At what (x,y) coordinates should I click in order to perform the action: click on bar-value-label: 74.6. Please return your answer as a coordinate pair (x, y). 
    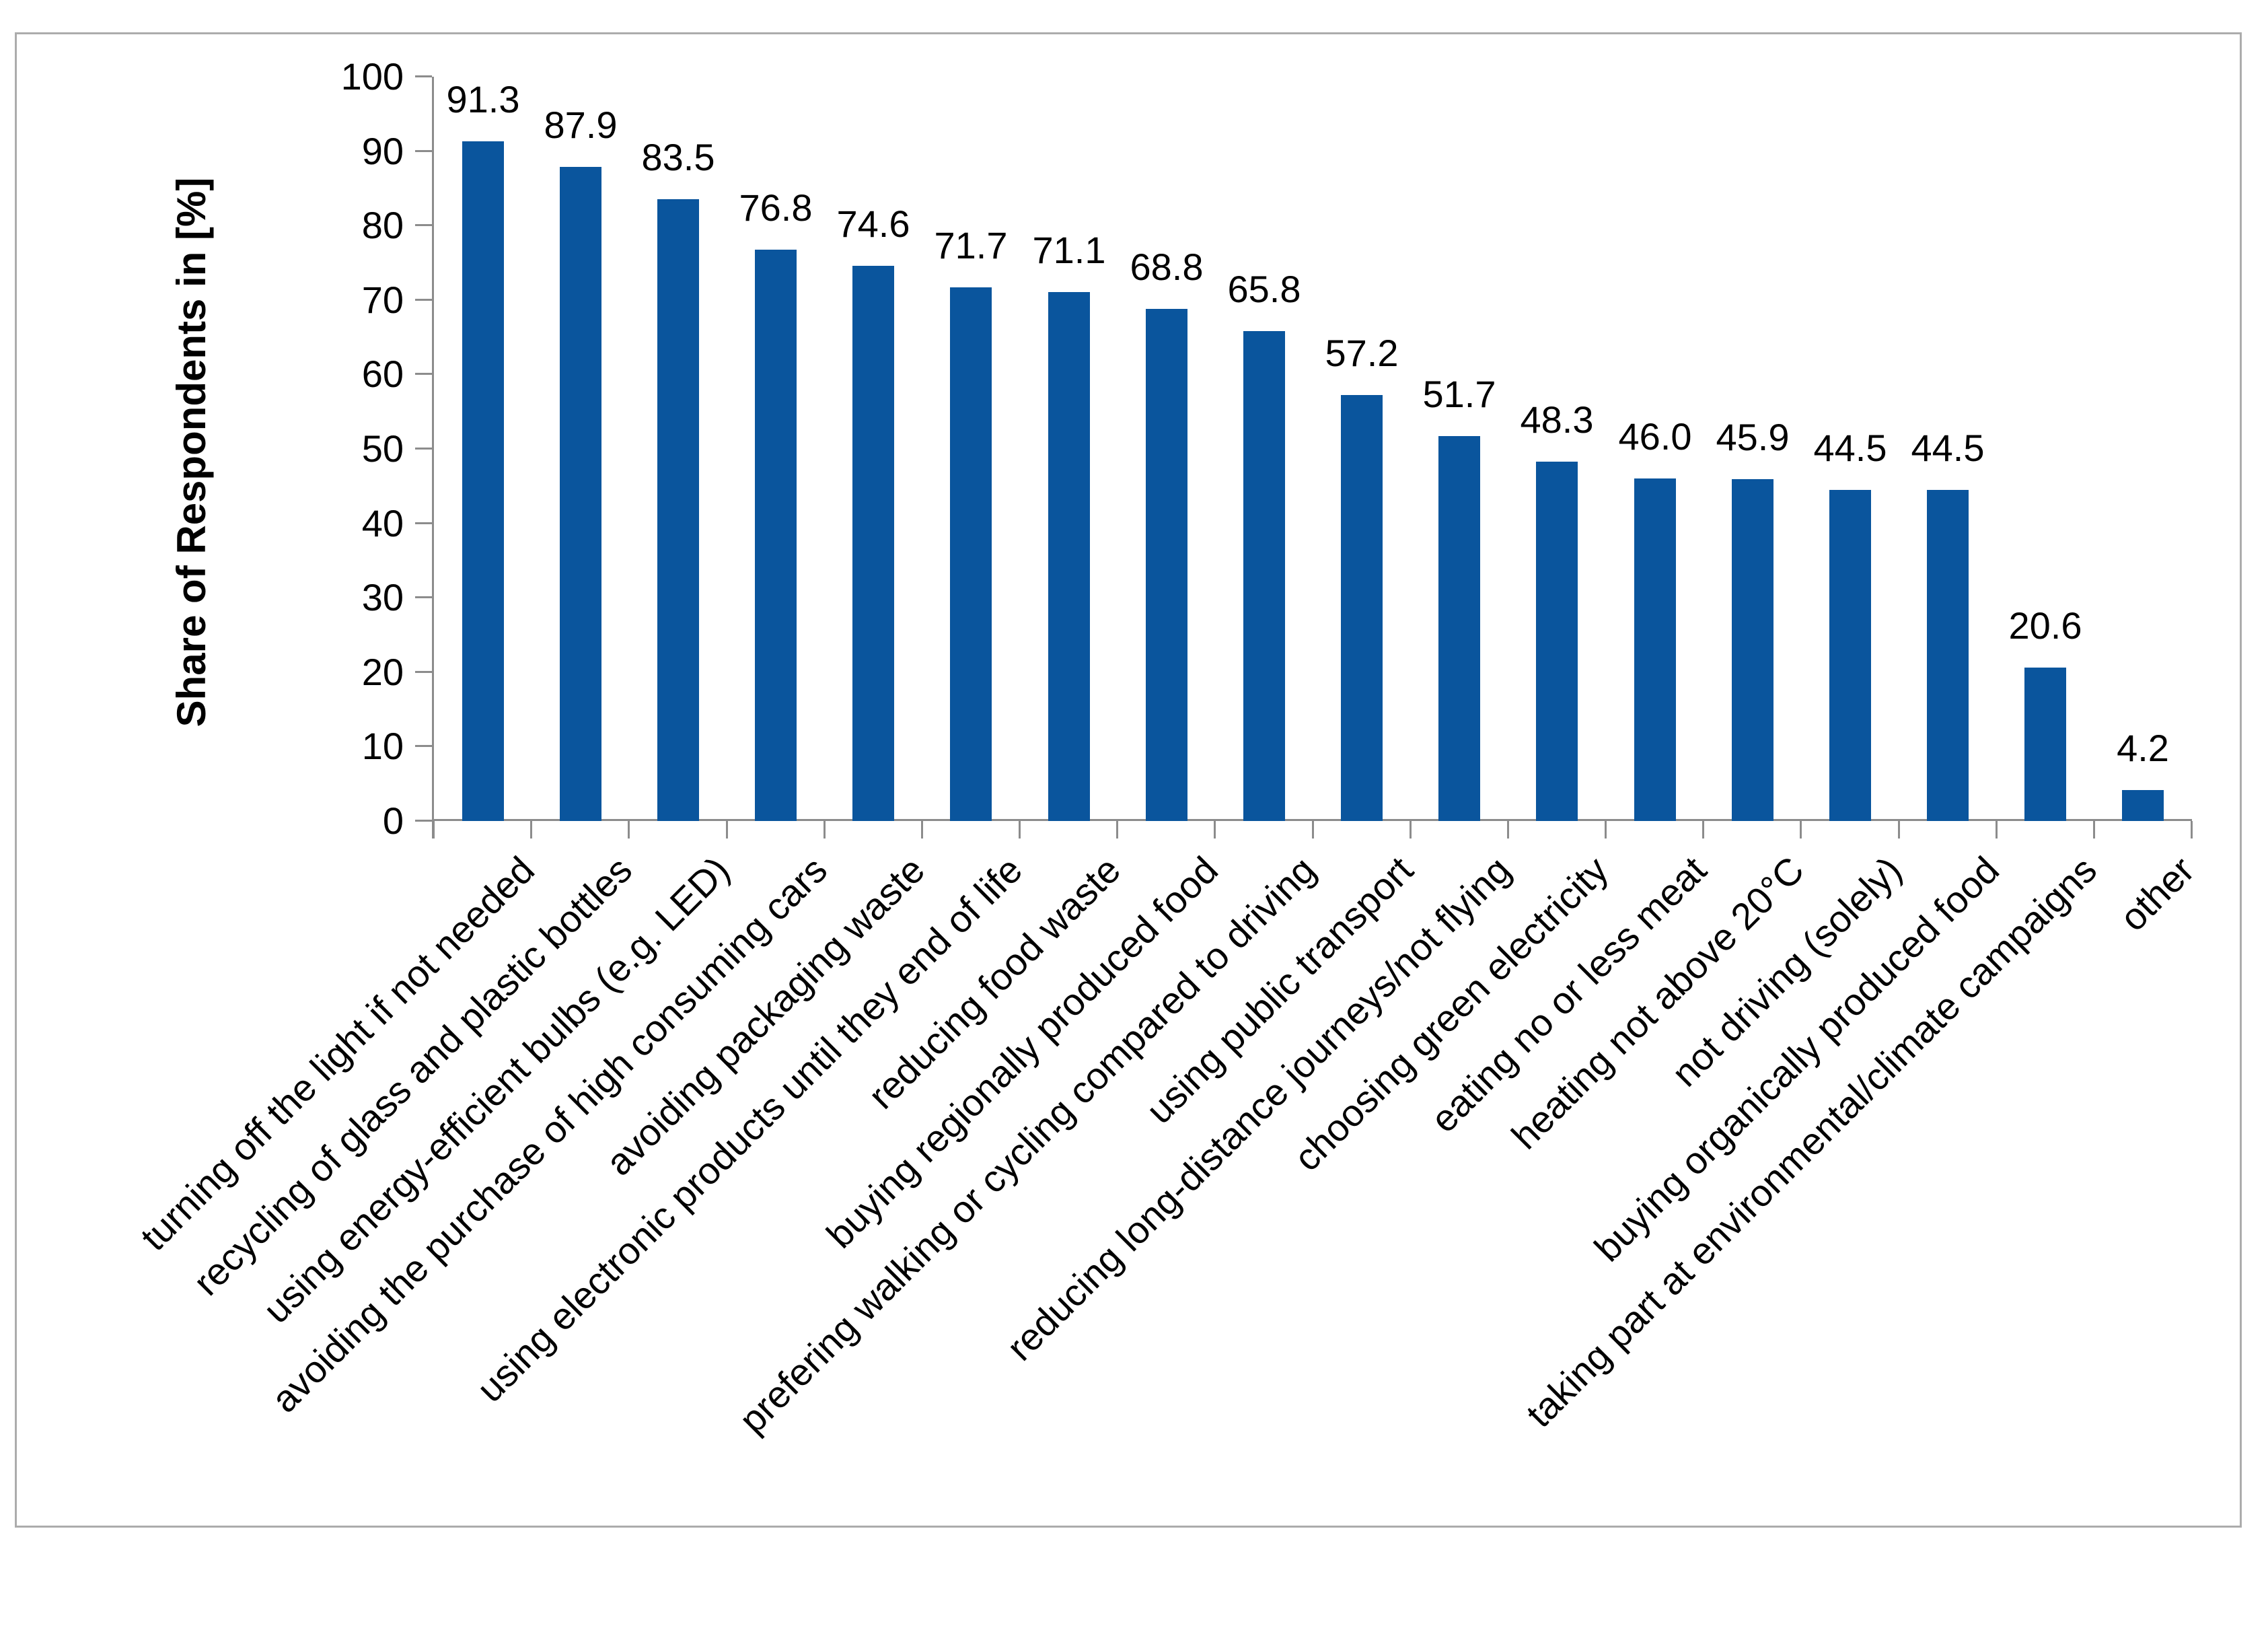
    Looking at the image, I should click on (873, 224).